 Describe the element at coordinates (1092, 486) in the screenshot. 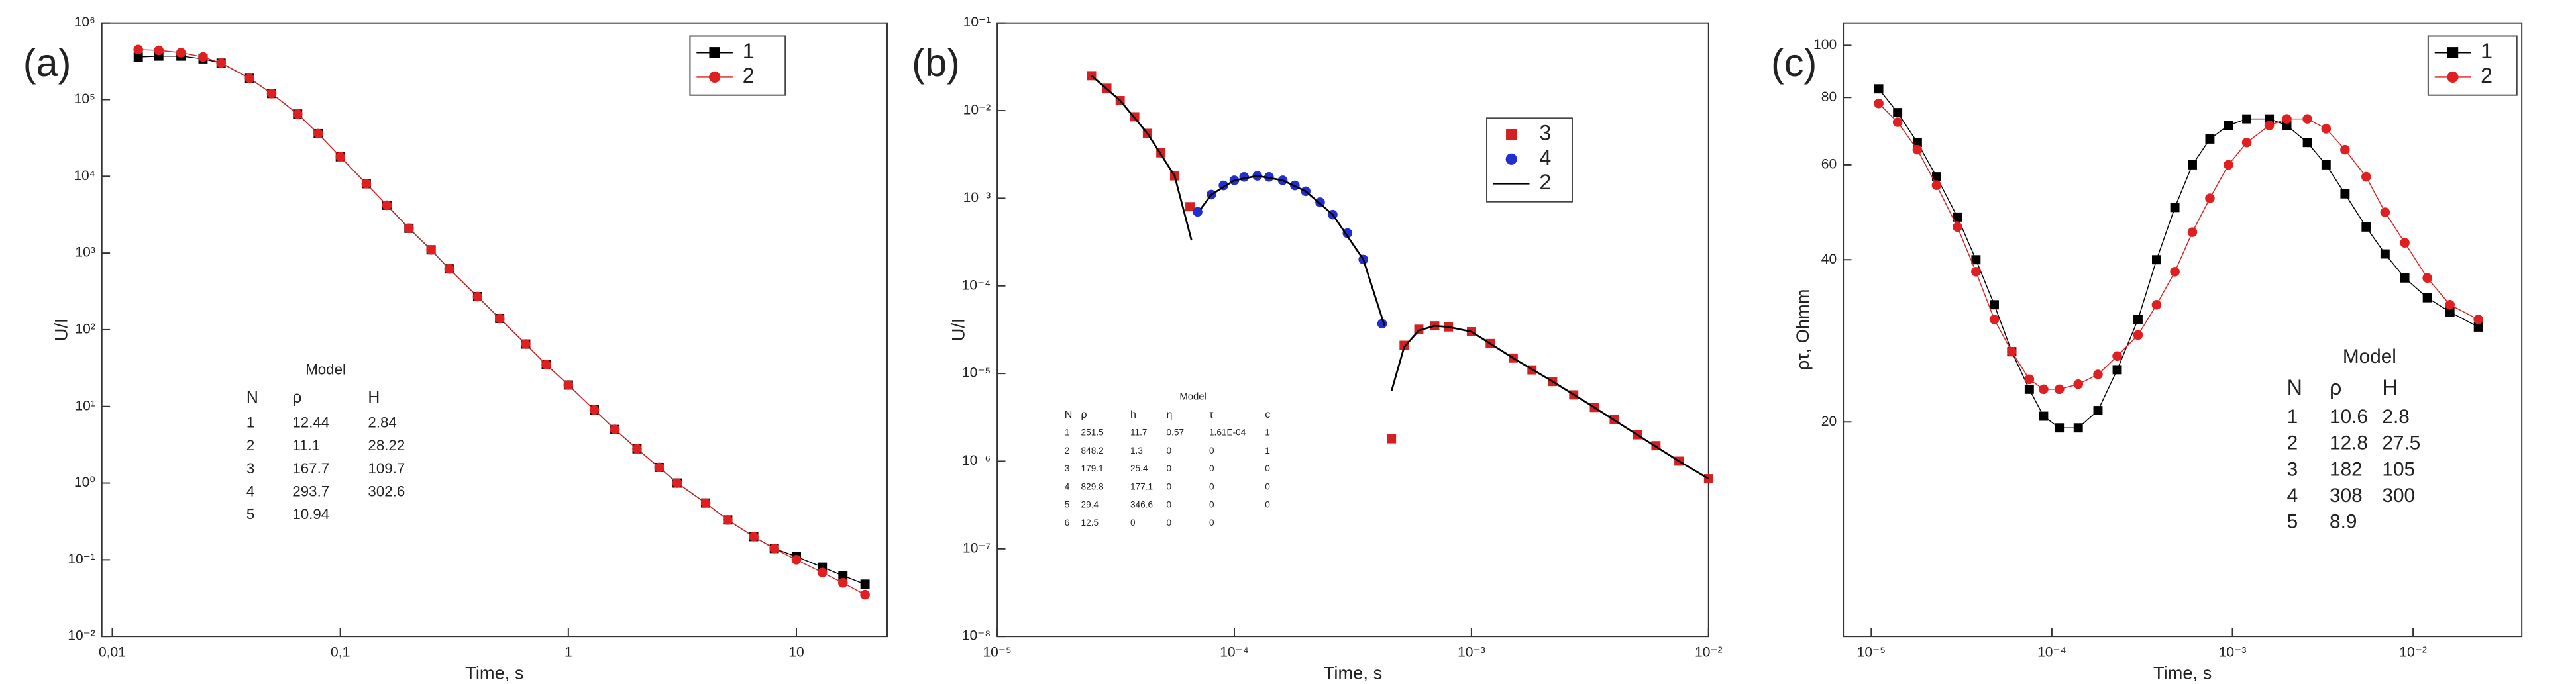

I see `table-cell: 829.8` at that location.